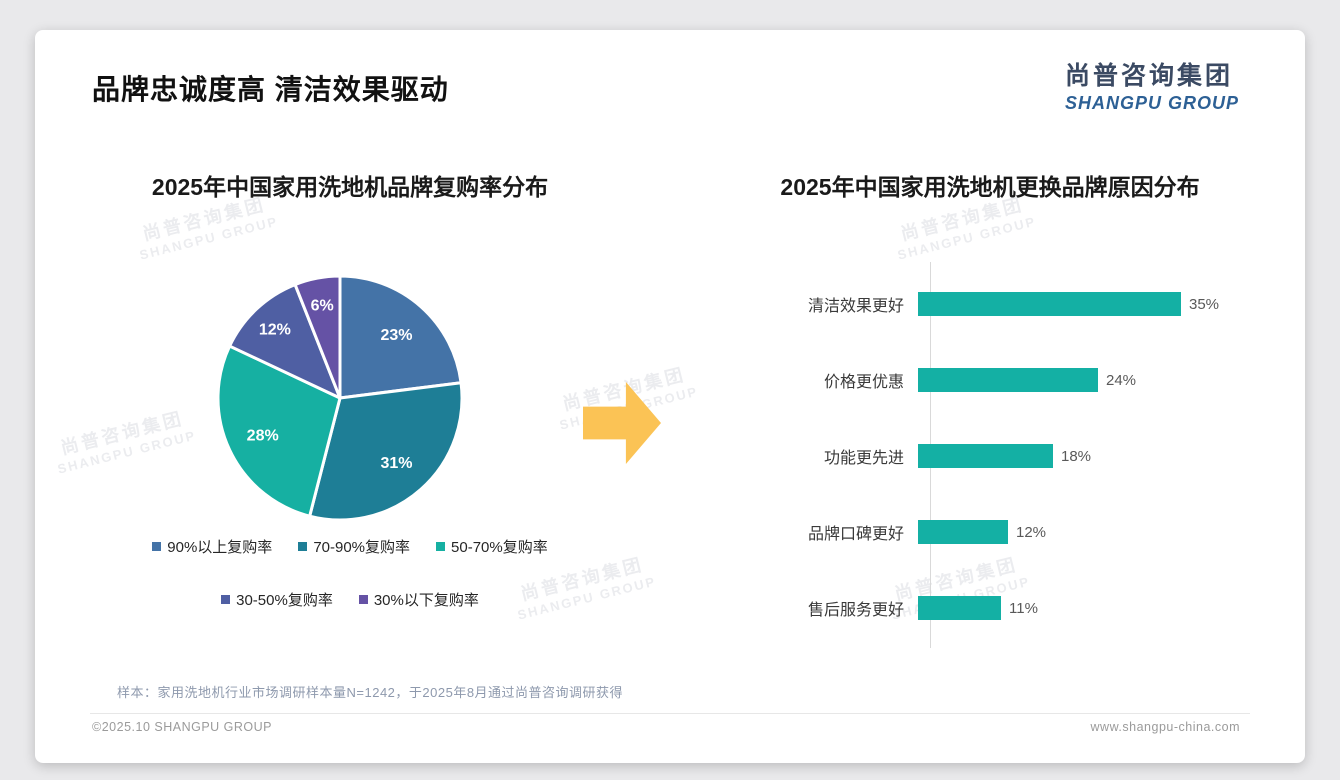  I want to click on legend-item: 90%以上复购率, so click(212, 546).